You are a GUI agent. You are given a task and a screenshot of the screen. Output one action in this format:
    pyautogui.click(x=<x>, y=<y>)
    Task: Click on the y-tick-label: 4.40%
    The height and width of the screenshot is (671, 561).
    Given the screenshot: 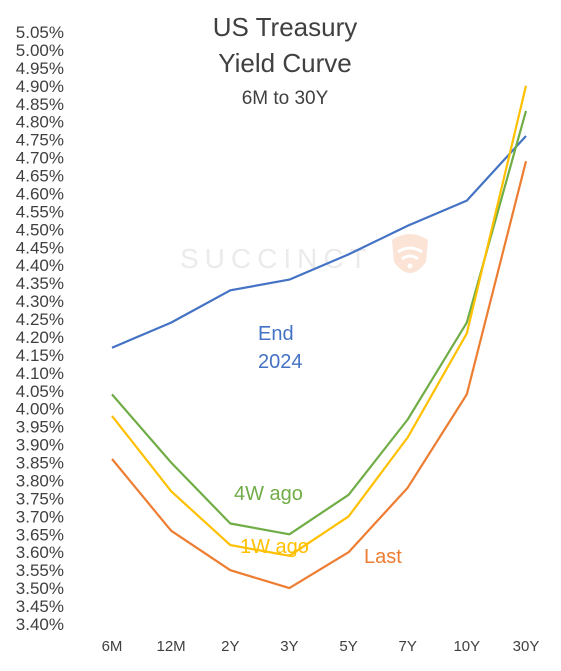 What is the action you would take?
    pyautogui.click(x=40, y=265)
    